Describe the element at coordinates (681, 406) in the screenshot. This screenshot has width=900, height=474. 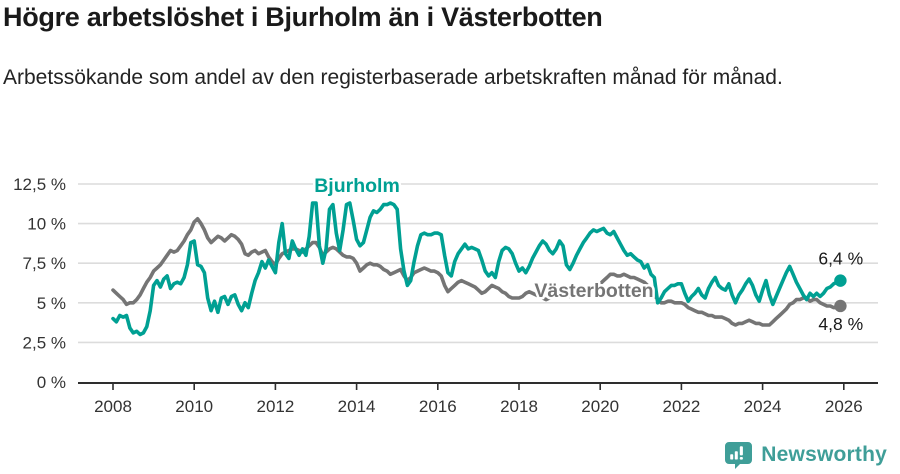
I see `x-axis-label: 2022` at that location.